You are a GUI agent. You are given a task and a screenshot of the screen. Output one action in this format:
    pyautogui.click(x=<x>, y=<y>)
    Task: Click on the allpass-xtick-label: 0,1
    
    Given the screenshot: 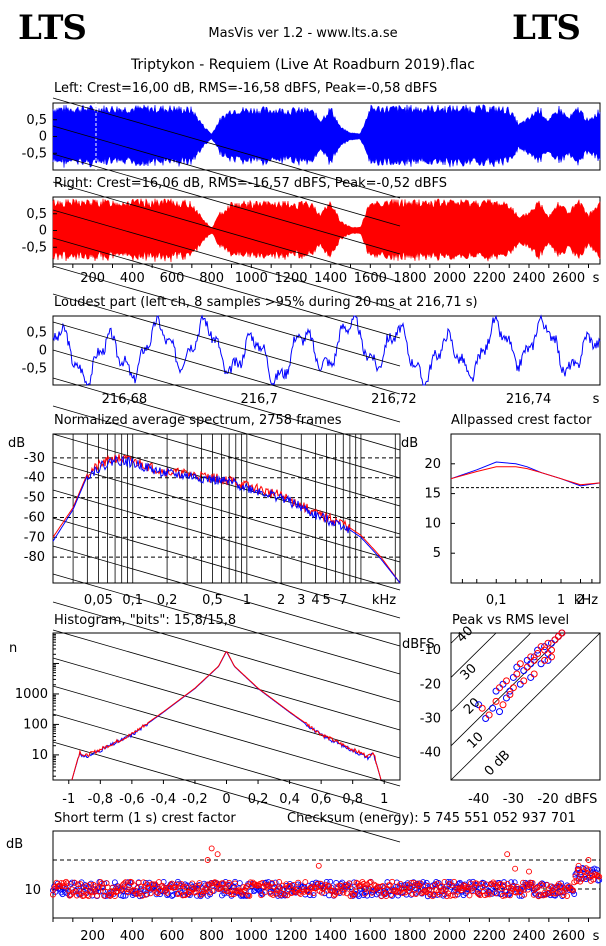 What is the action you would take?
    pyautogui.click(x=496, y=600)
    